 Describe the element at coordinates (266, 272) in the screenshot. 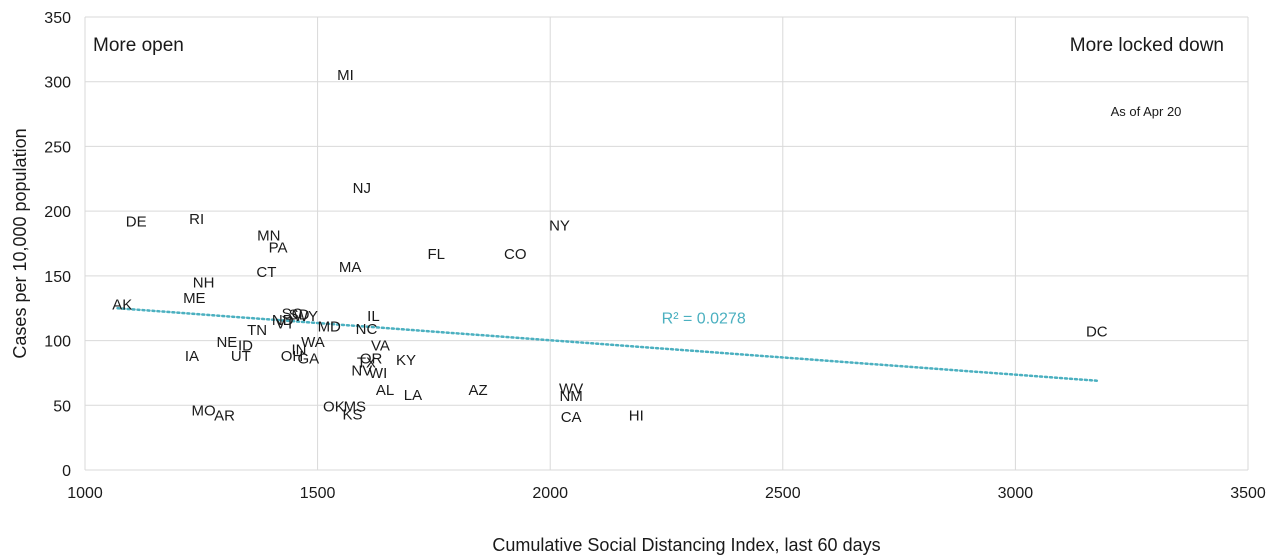

I see `point-ct: CT` at that location.